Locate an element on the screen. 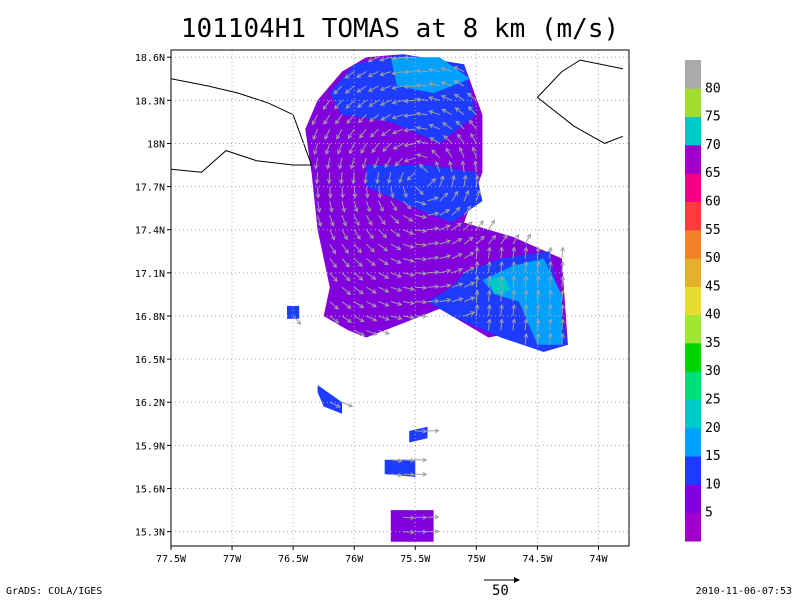 Image resolution: width=800 pixels, height=600 pixels. colorbar-label: 5 is located at coordinates (709, 513).